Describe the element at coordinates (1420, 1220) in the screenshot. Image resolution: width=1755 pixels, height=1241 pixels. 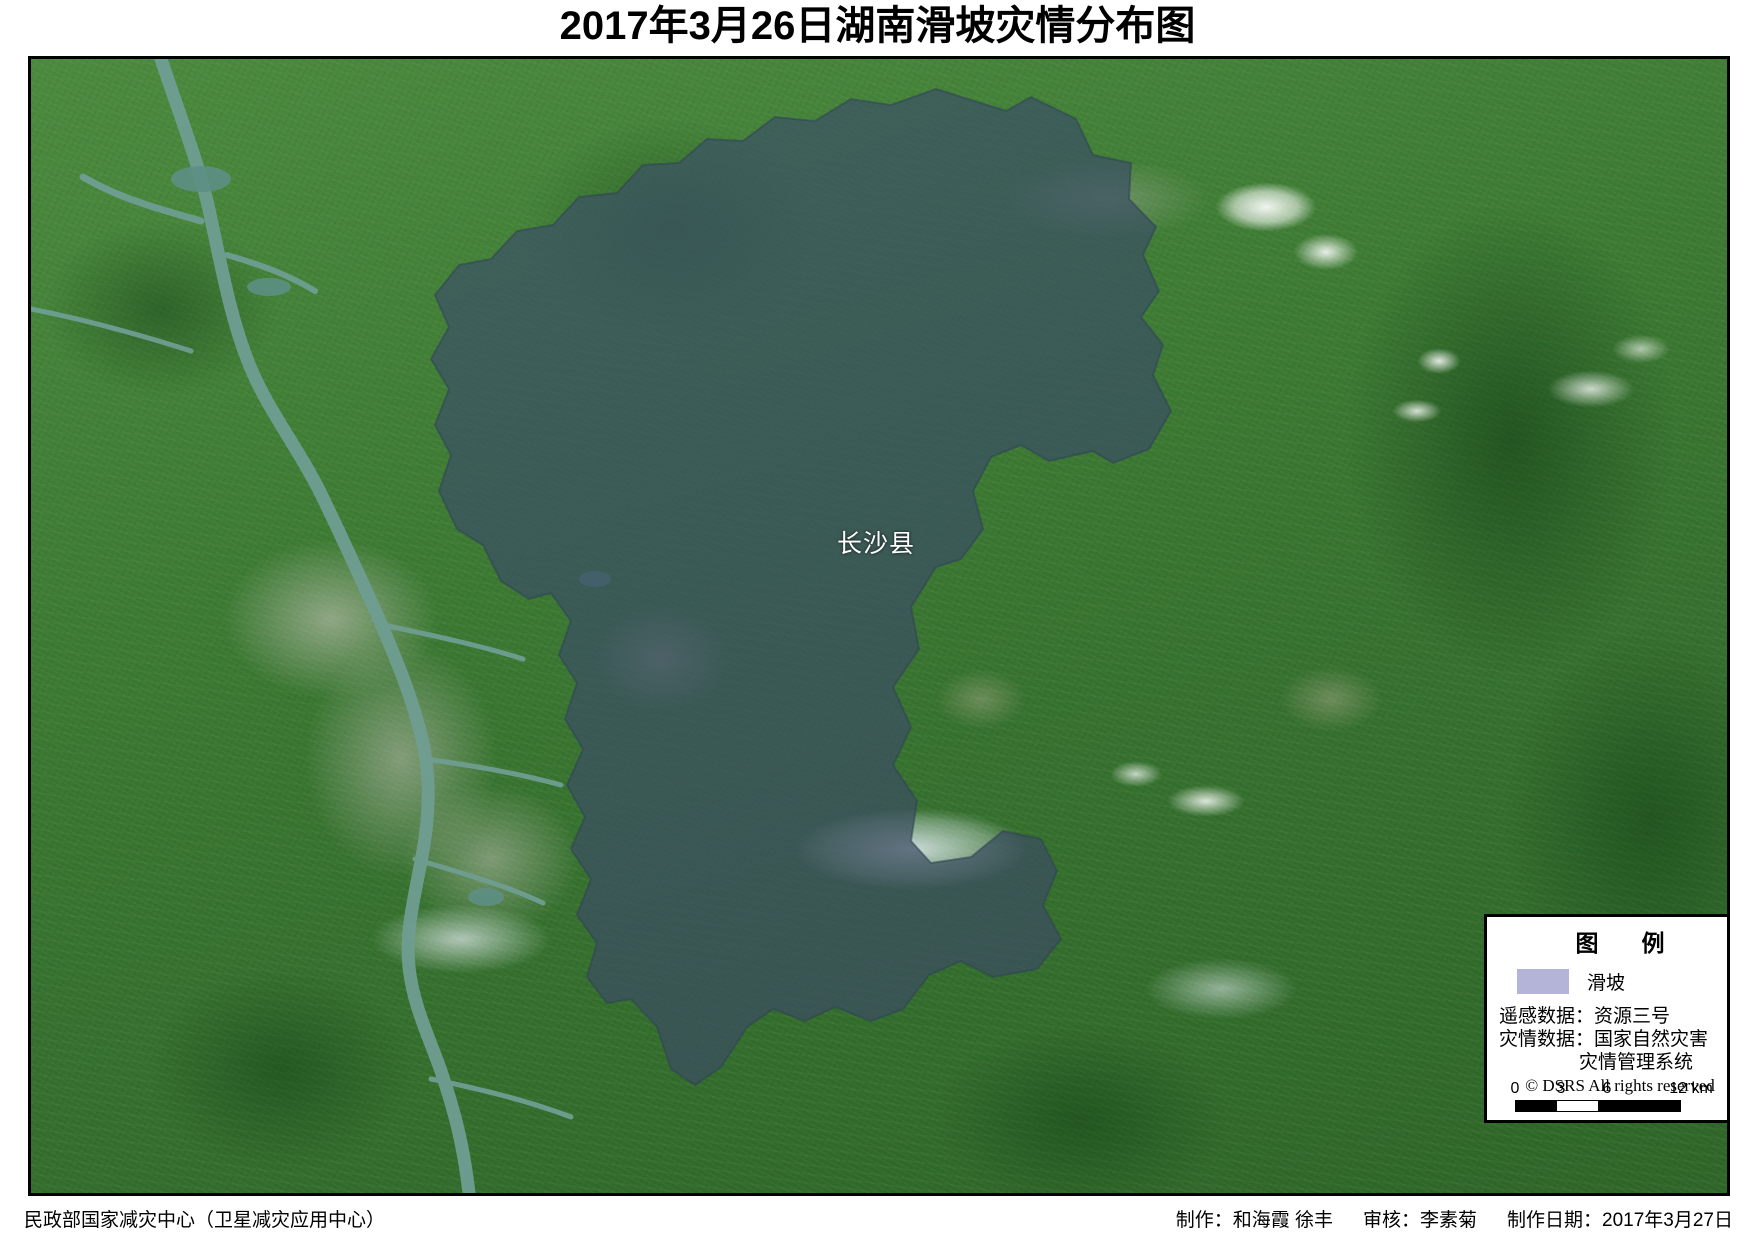
I see `footer-reviewer: 审核：李素菊` at that location.